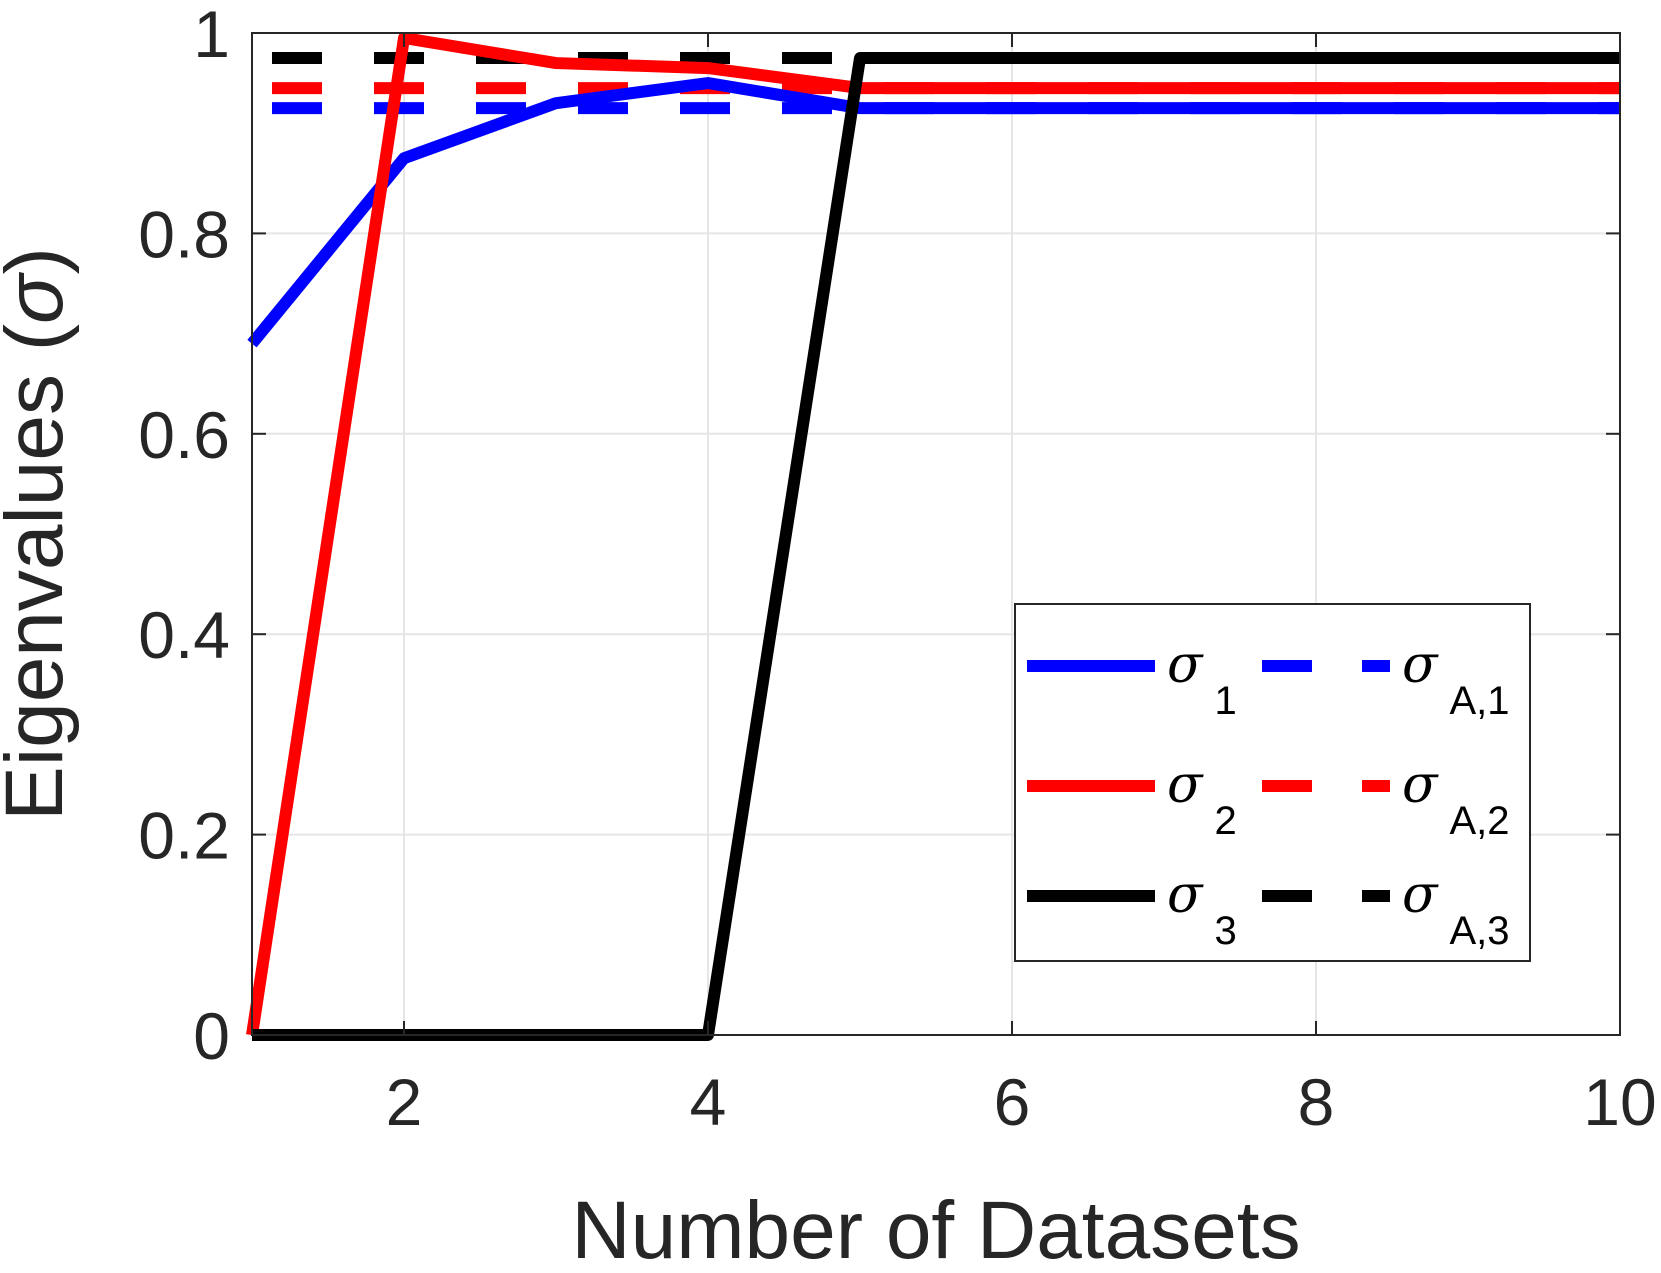 The width and height of the screenshot is (1661, 1273). I want to click on legend-label: σA,1, so click(1456, 679).